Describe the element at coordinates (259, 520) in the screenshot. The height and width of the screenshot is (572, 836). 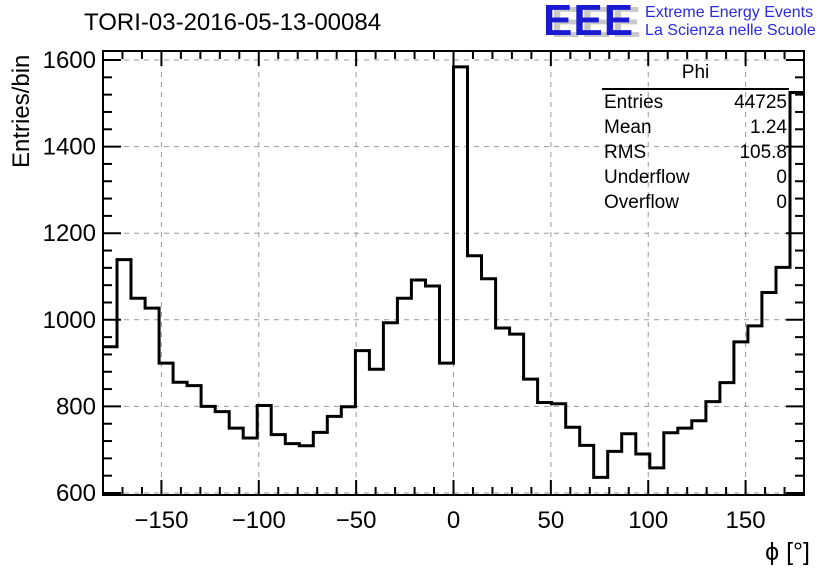
I see `svg-text: −100` at that location.